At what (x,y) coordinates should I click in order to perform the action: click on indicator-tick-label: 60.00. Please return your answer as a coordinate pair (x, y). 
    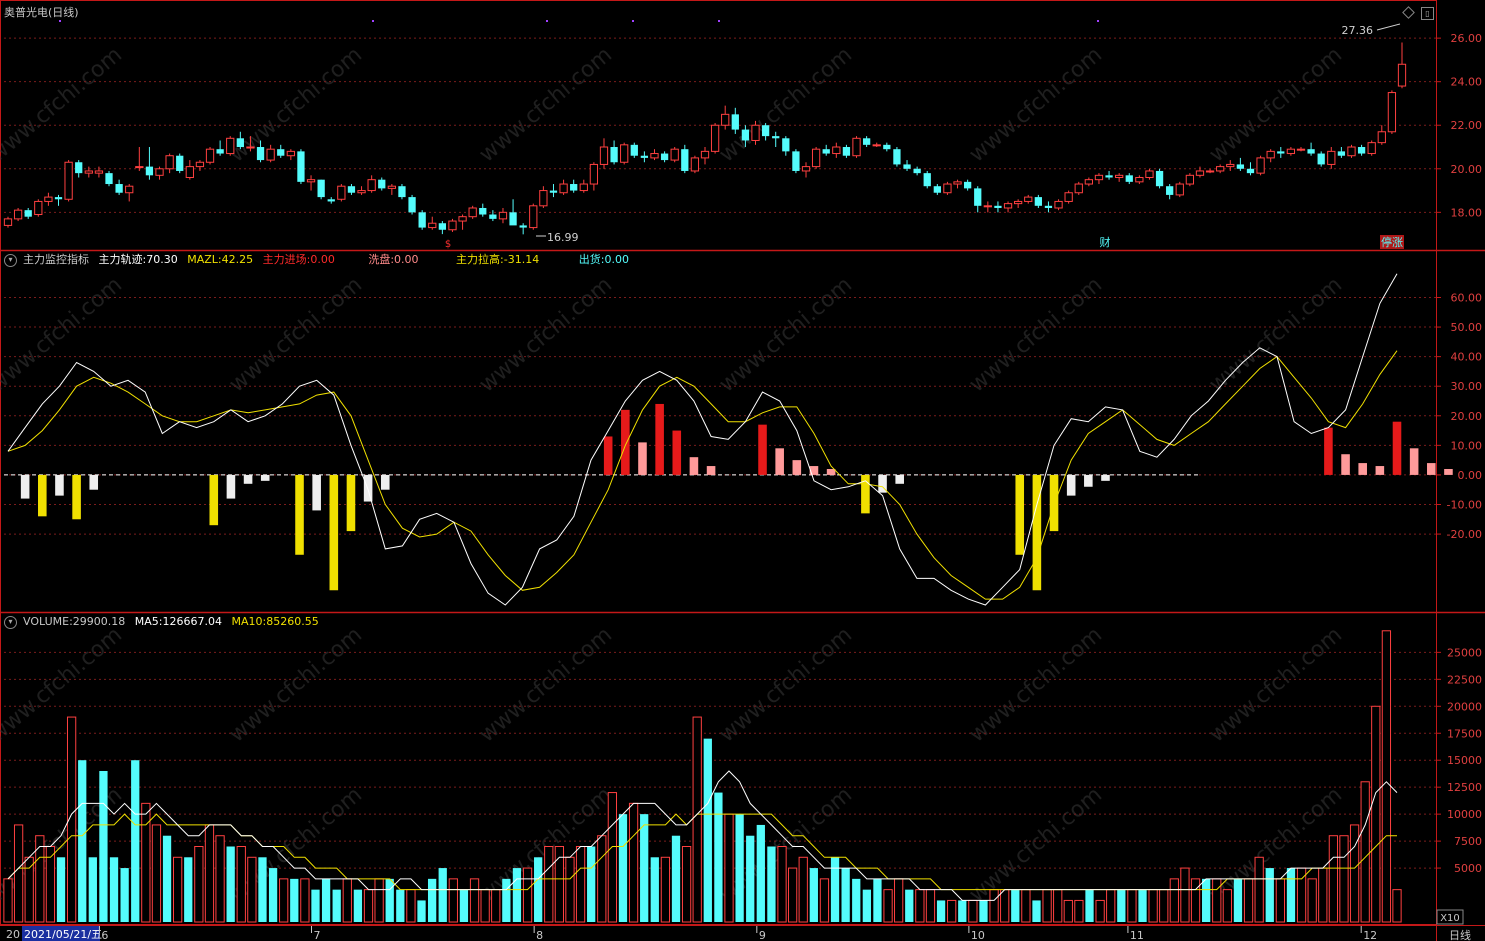
    Looking at the image, I should click on (1467, 297).